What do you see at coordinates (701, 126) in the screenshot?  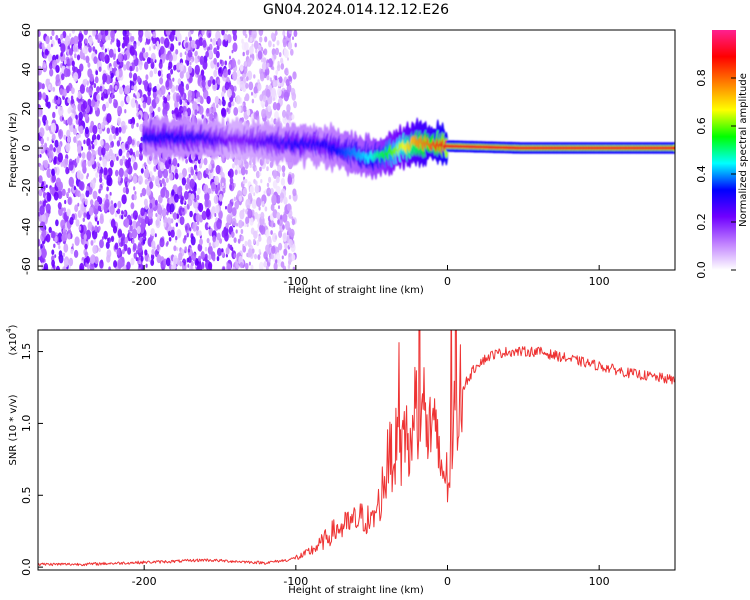 I see `colorbar-tick-label: 0.6` at bounding box center [701, 126].